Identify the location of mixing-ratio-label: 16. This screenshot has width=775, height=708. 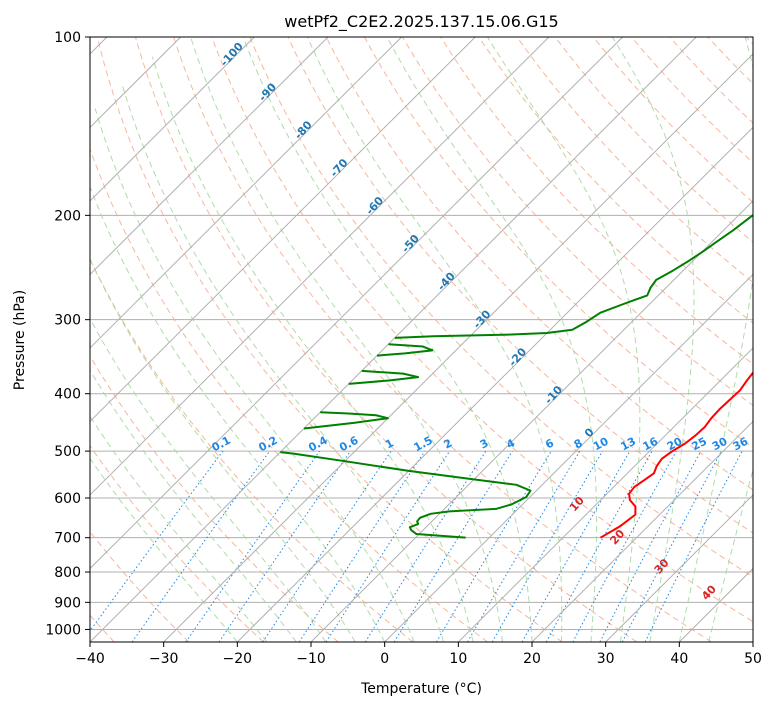
(651, 444).